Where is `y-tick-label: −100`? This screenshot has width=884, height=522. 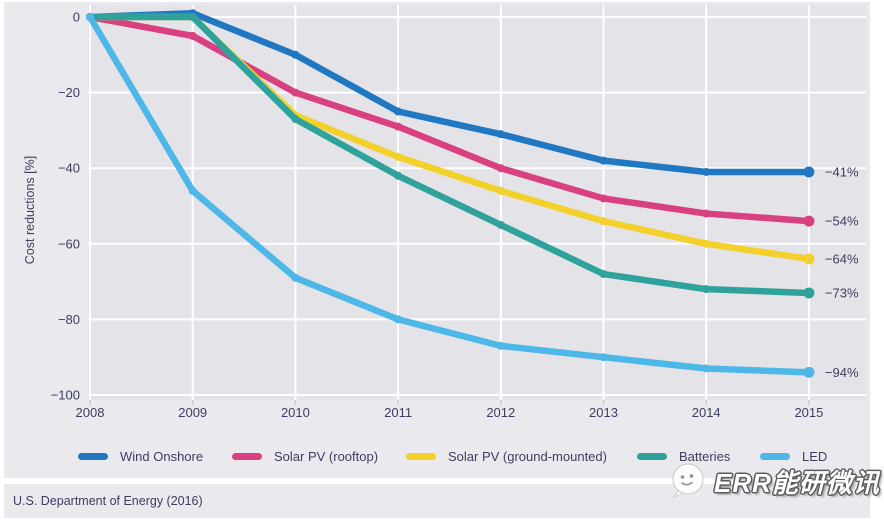
y-tick-label: −100 is located at coordinates (65, 395).